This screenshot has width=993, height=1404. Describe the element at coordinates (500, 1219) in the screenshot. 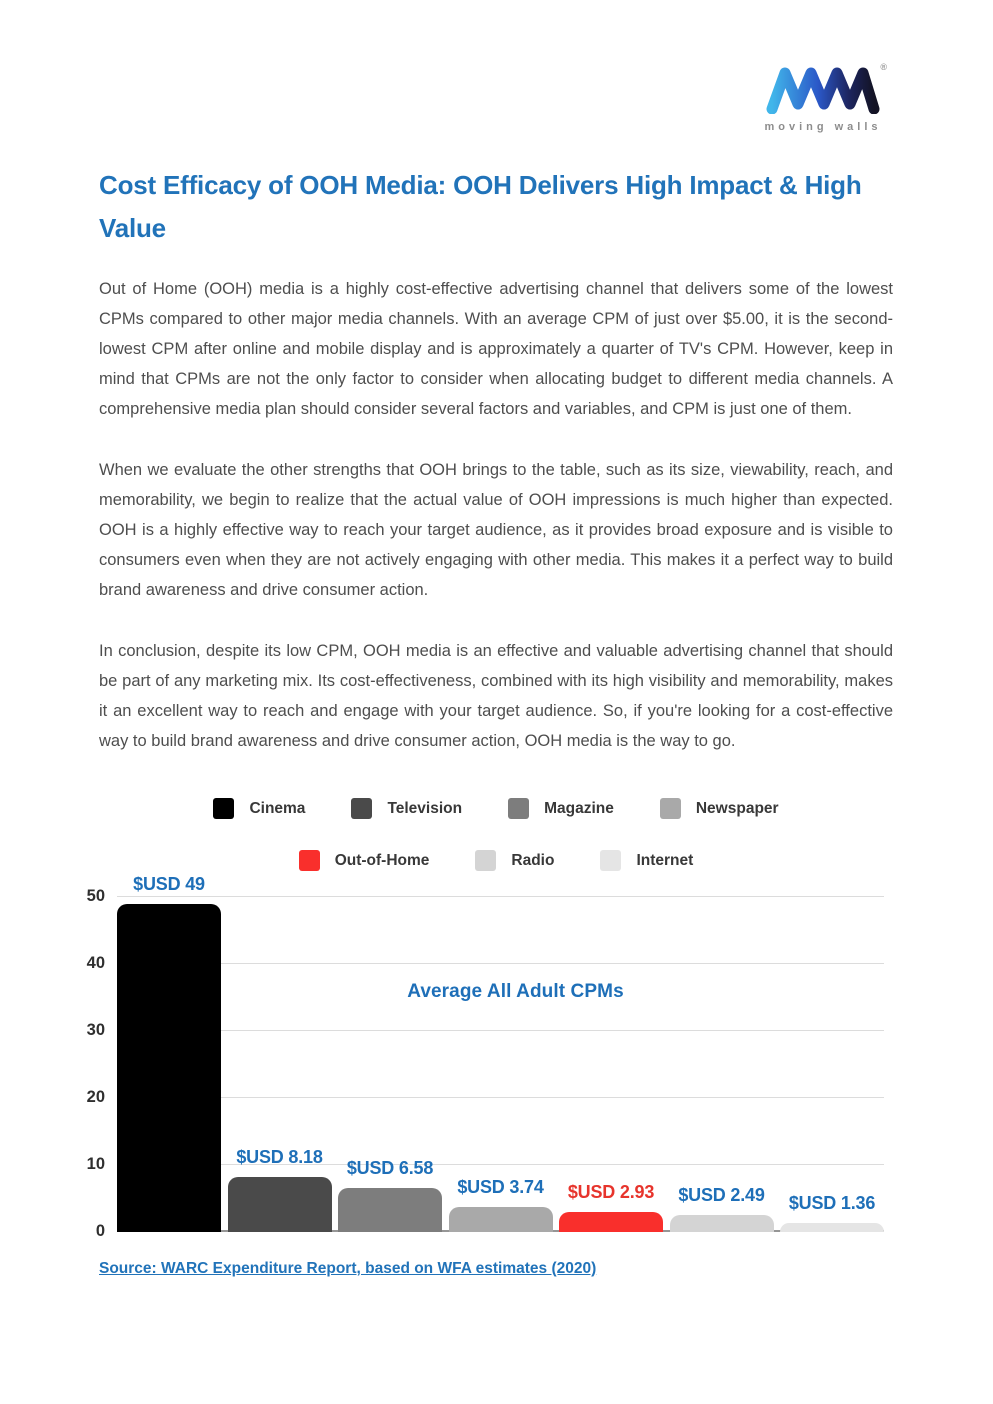

I see `bar-newspaper` at that location.